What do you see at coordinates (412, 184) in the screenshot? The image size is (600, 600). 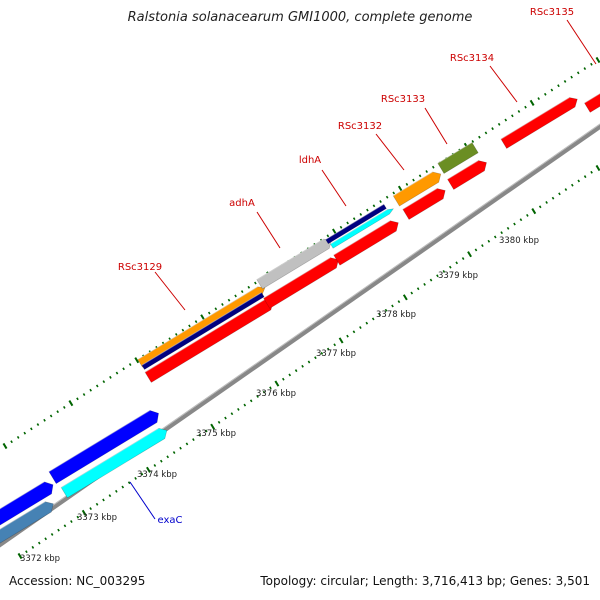 I see `feature-rsc3132-orange-highlight` at bounding box center [412, 184].